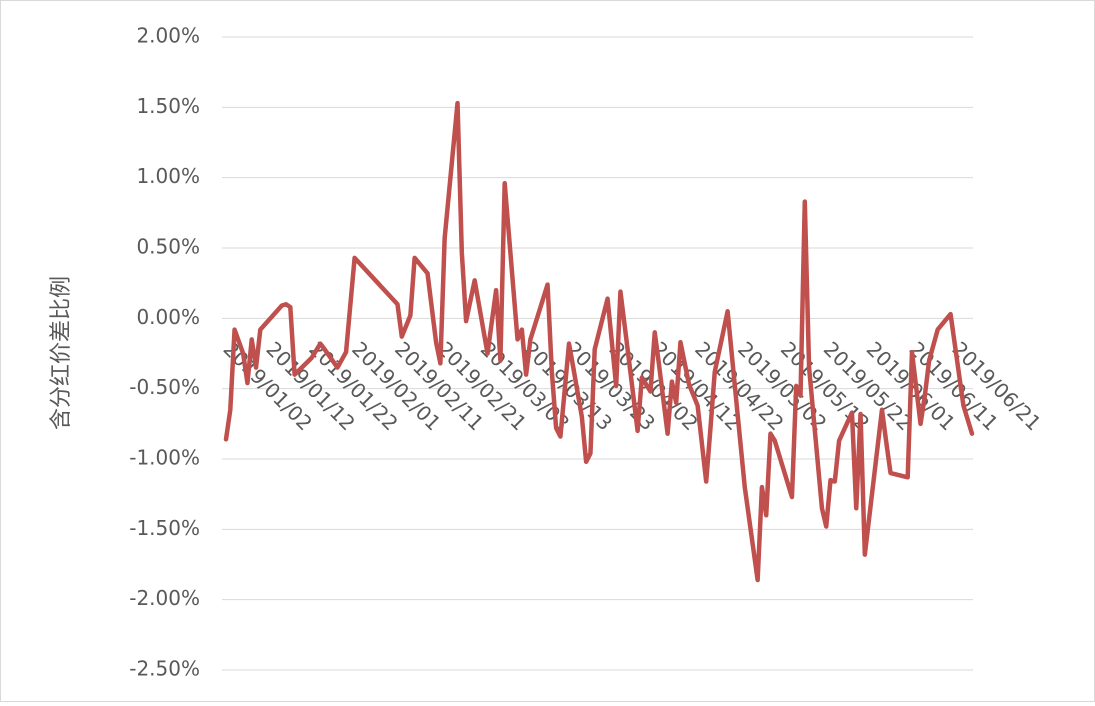  Describe the element at coordinates (168, 106) in the screenshot. I see `y-tick-label: 1.50%` at that location.